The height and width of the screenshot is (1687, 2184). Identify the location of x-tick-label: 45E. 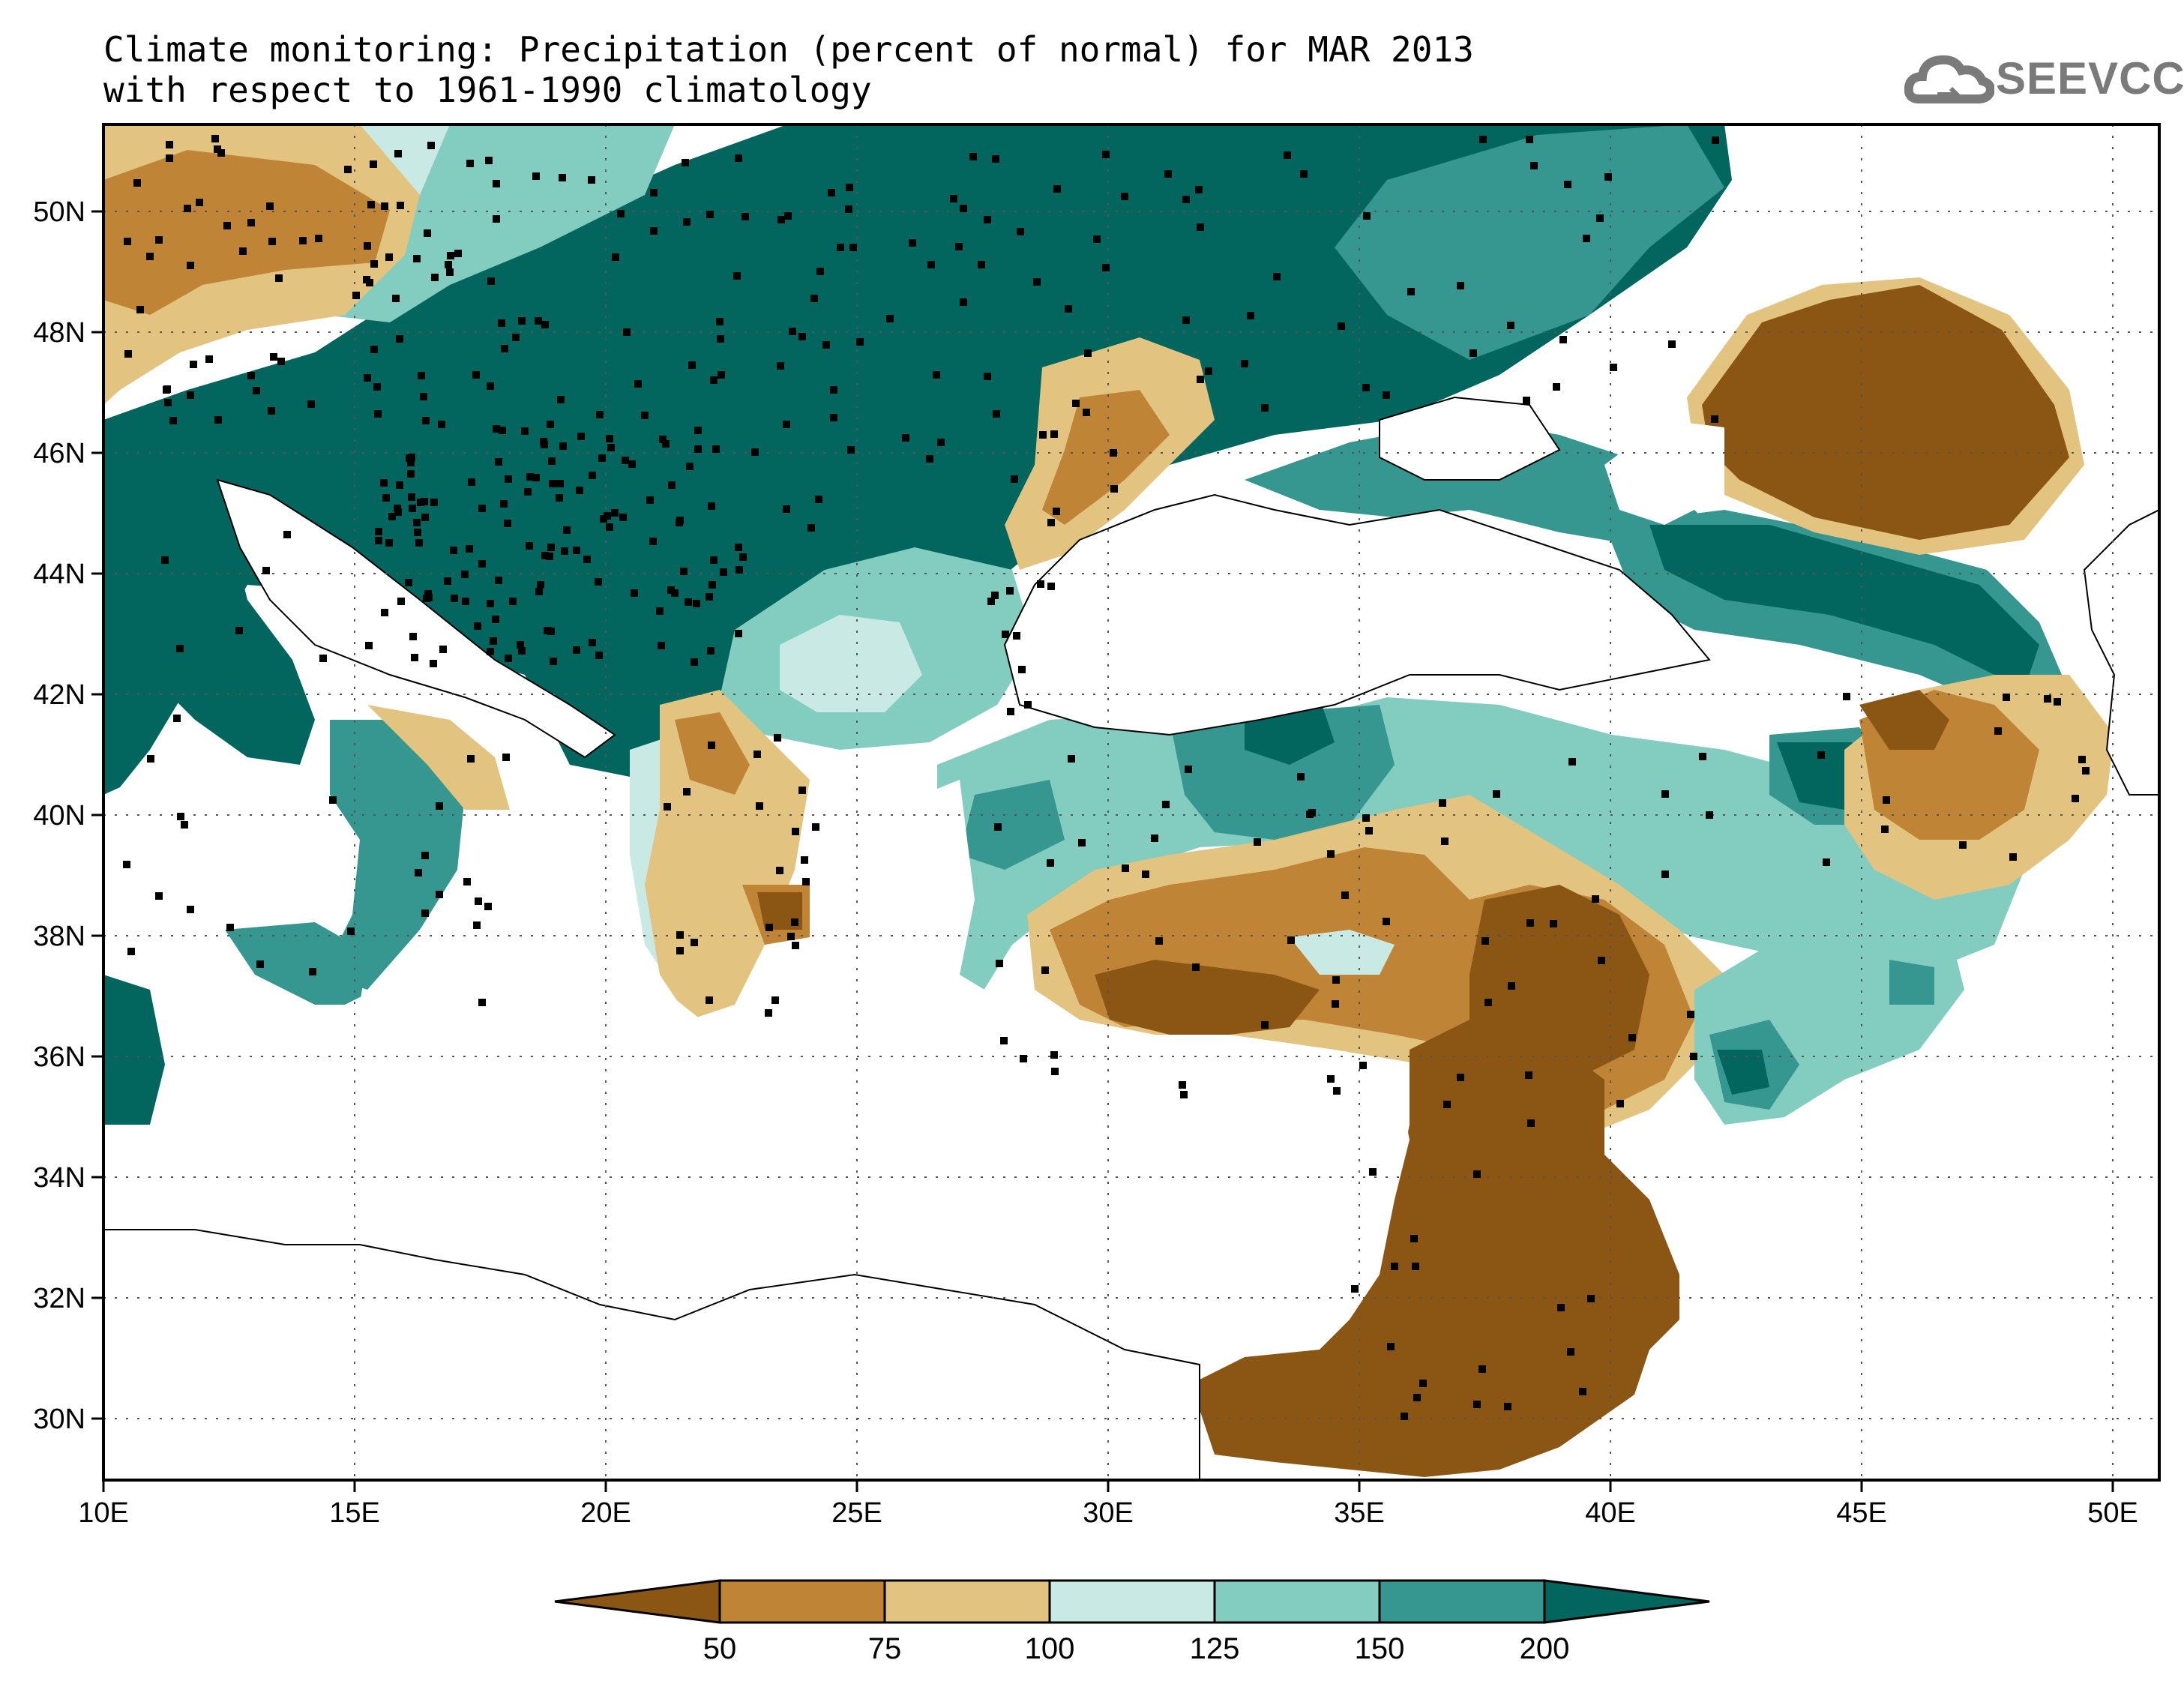
(1861, 1513).